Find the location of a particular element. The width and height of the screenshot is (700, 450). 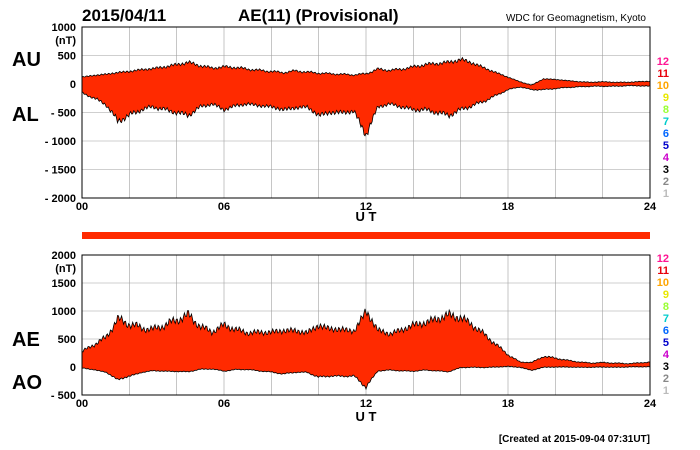

source-label: WDC for Geomagnetism, Kyoto is located at coordinates (576, 18).